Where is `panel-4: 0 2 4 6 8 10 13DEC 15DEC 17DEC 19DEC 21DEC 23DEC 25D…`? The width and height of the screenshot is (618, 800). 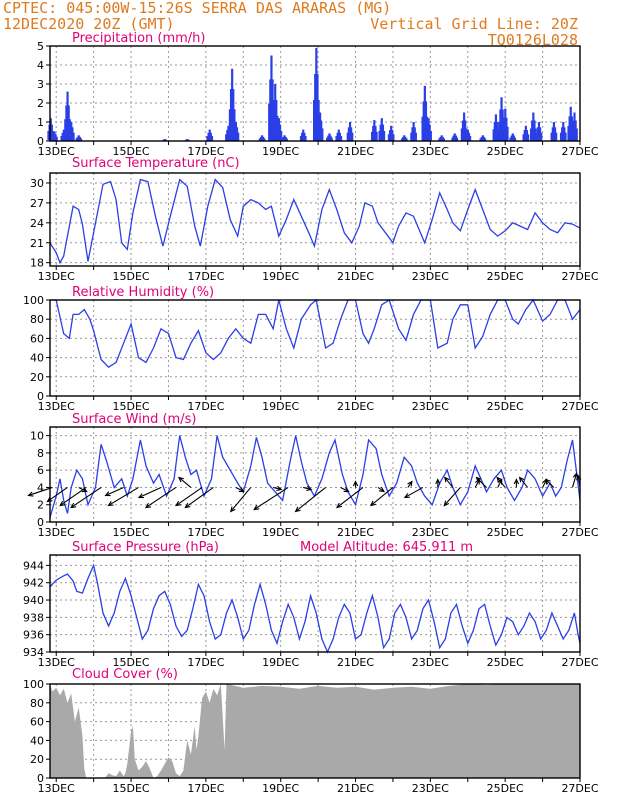
panel-4: 0 2 4 6 8 10 13DEC 15DEC 17DEC 19DEC 21DEC 23DEC 25D… is located at coordinates (313, 475).